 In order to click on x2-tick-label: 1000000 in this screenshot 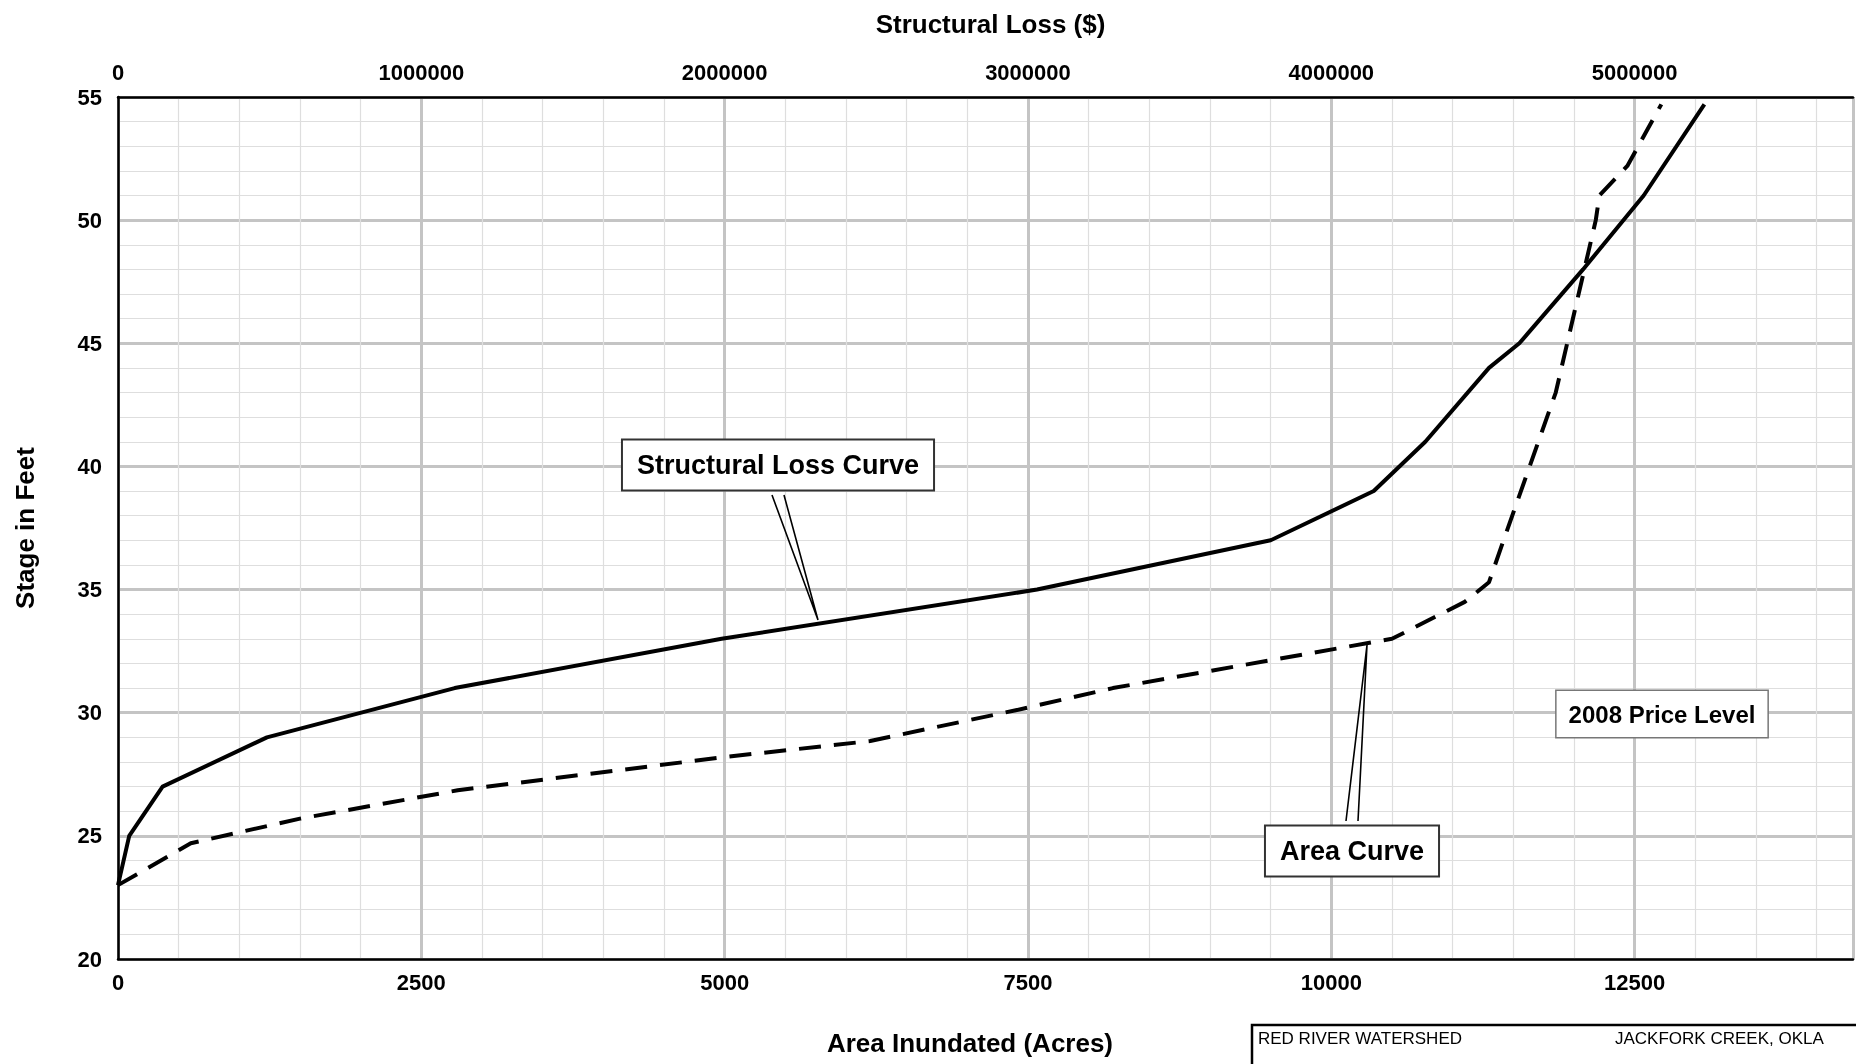, I will do `click(421, 72)`.